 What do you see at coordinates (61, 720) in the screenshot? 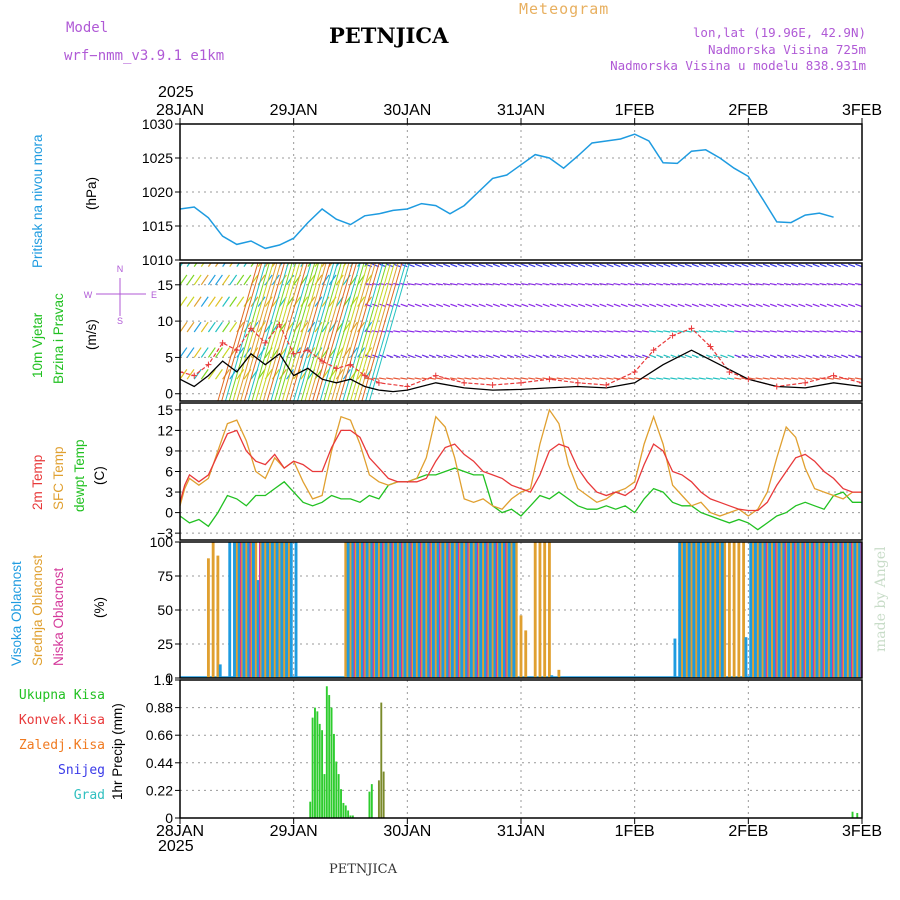
I see `legend-convective-rain: Konvek.Kisa` at bounding box center [61, 720].